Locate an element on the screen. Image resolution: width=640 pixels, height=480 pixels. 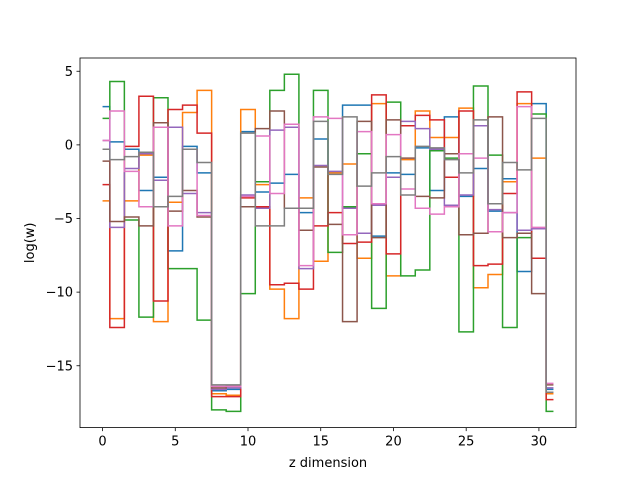
x-tick-label: 5 is located at coordinates (175, 442).